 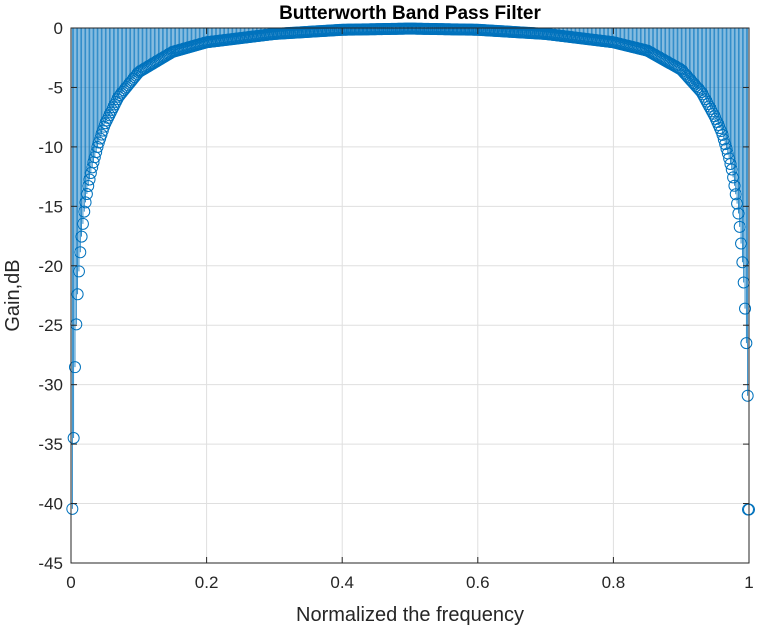 What do you see at coordinates (70, 582) in the screenshot?
I see `x-tick-label: 0` at bounding box center [70, 582].